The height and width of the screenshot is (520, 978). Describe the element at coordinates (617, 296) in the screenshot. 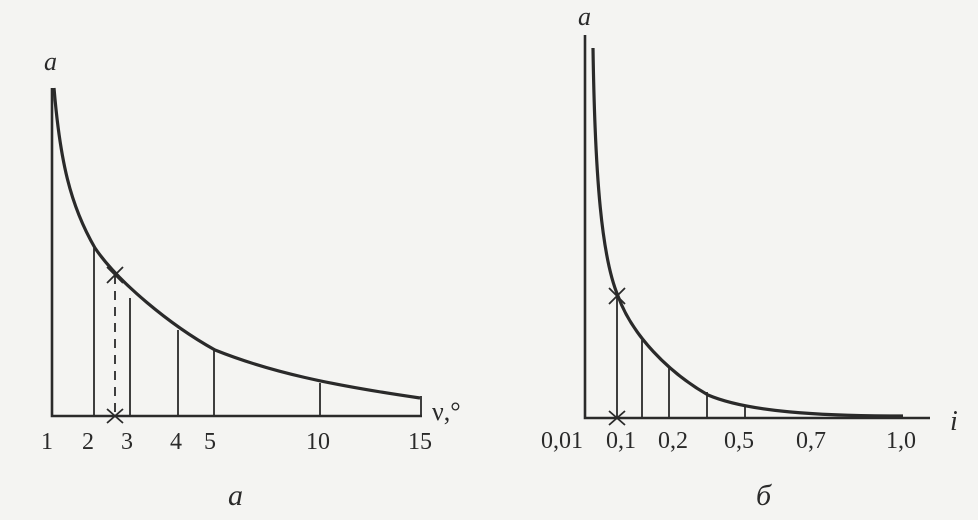

I see `right-cross-marker-curve` at that location.